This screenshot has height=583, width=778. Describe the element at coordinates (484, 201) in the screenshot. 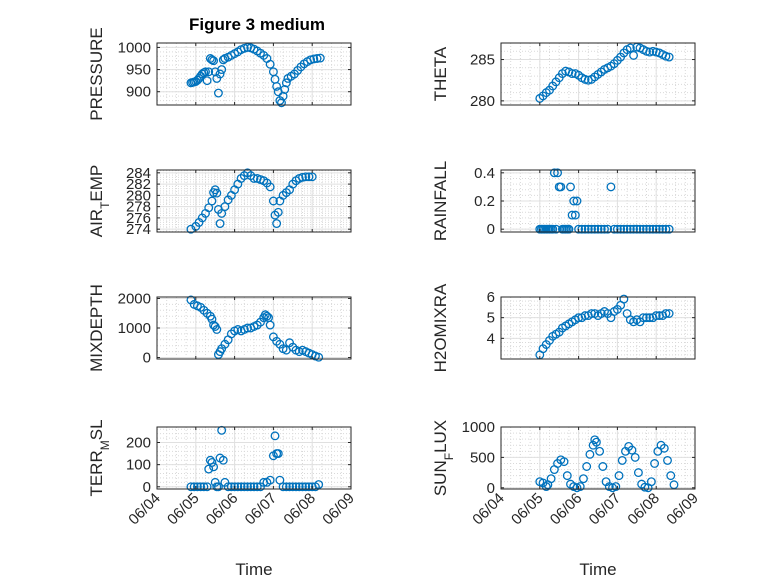

I see `y-tick-label: 0.2` at that location.